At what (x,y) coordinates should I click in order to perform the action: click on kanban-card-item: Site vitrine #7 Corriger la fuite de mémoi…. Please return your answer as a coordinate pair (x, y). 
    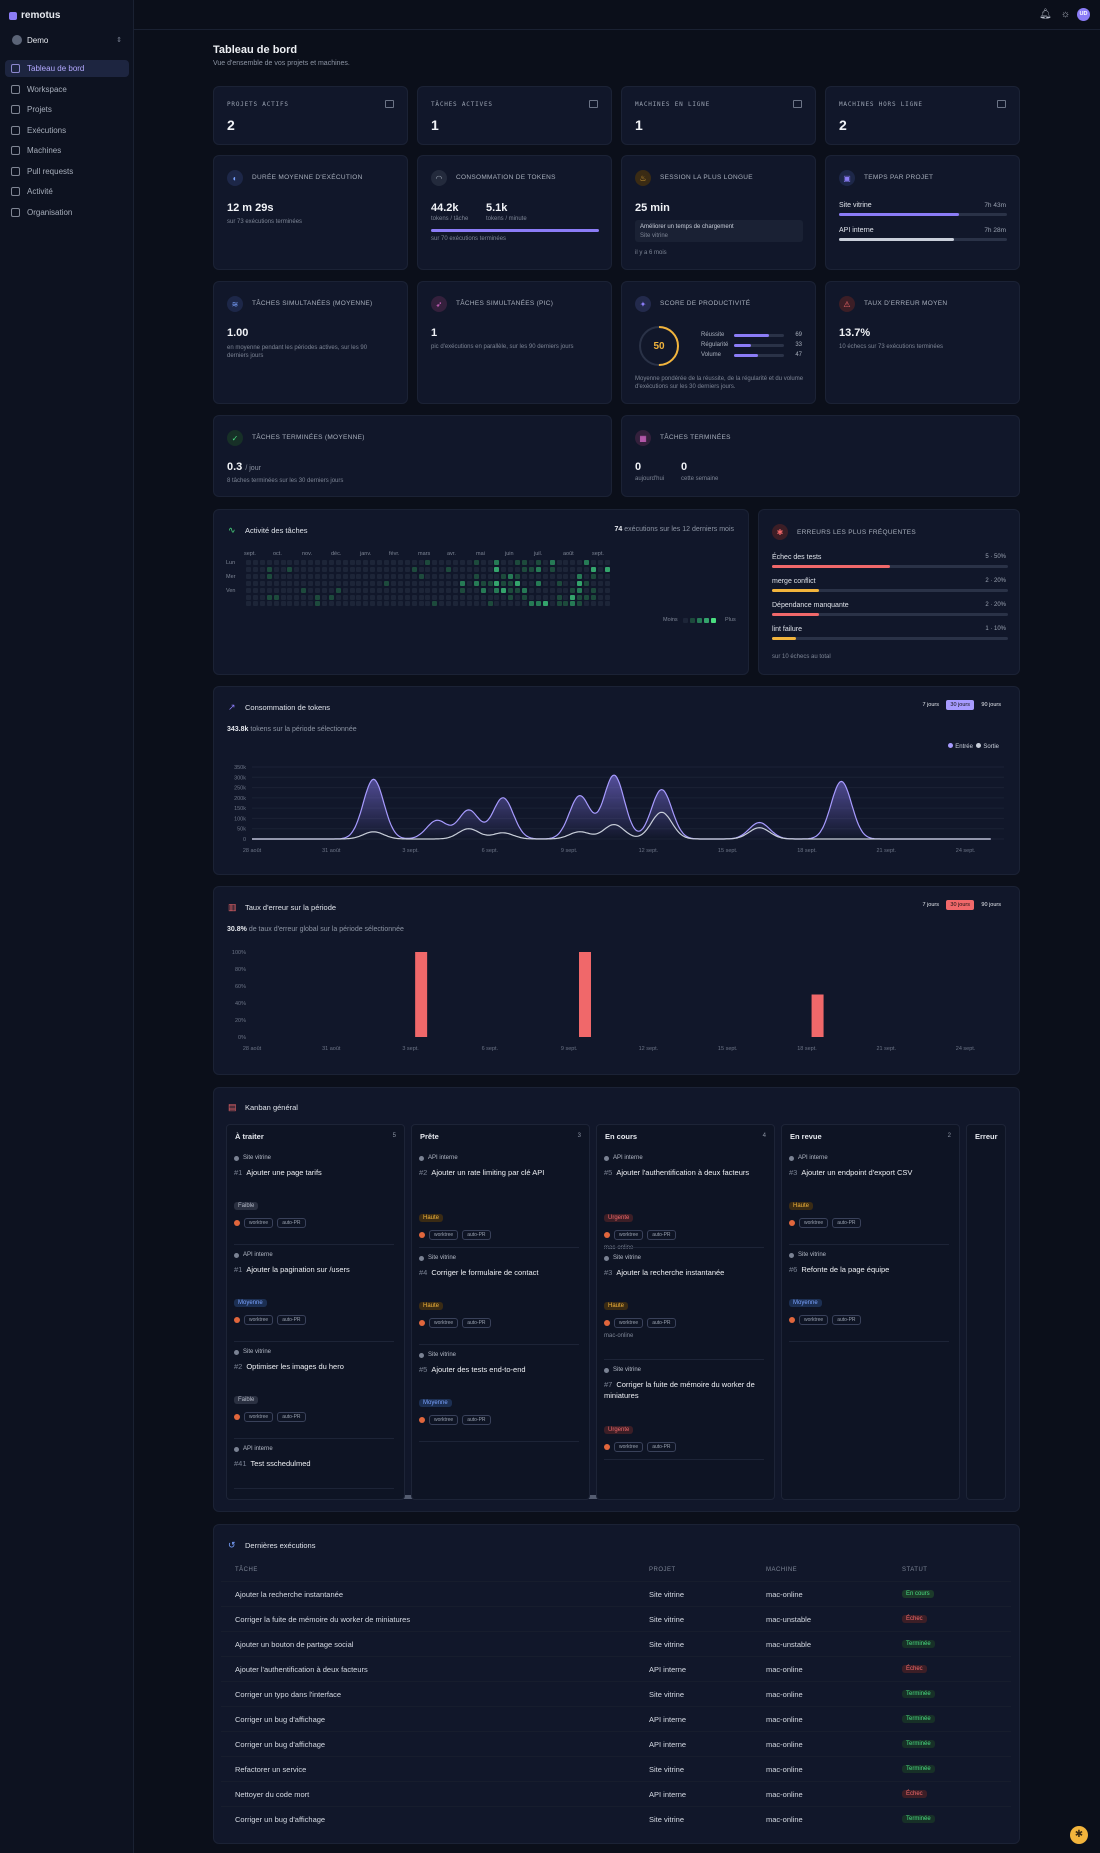
    Looking at the image, I should click on (684, 1417).